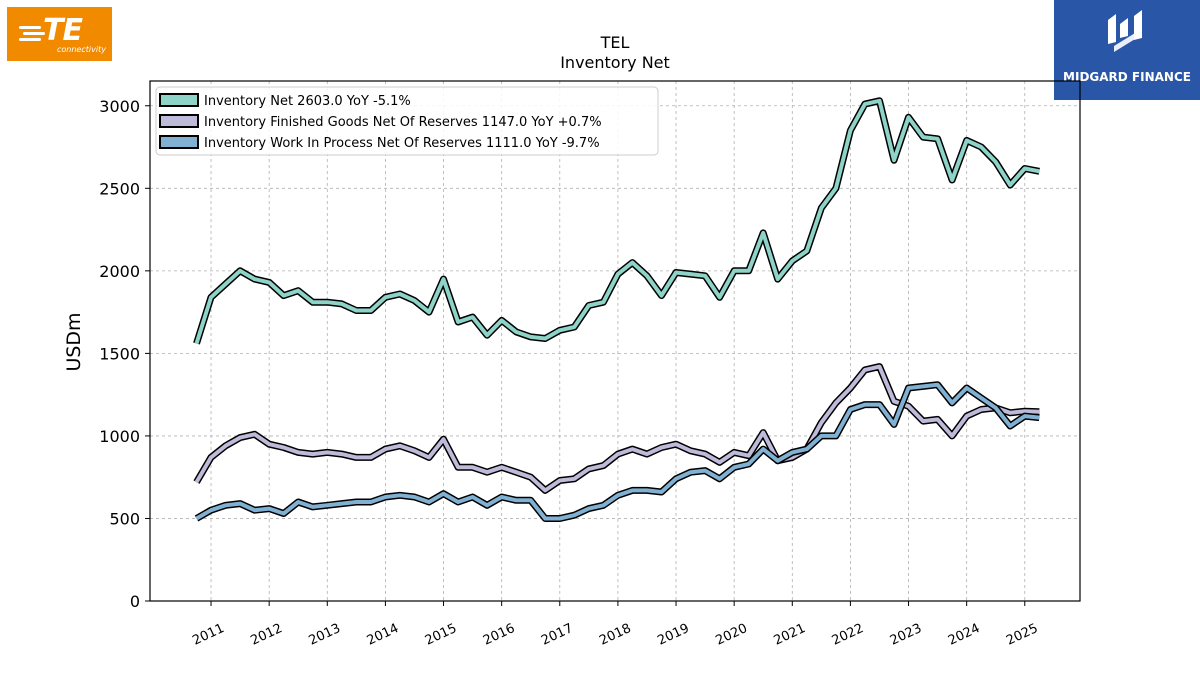  What do you see at coordinates (383, 635) in the screenshot?
I see `x-tick-label: 2014` at bounding box center [383, 635].